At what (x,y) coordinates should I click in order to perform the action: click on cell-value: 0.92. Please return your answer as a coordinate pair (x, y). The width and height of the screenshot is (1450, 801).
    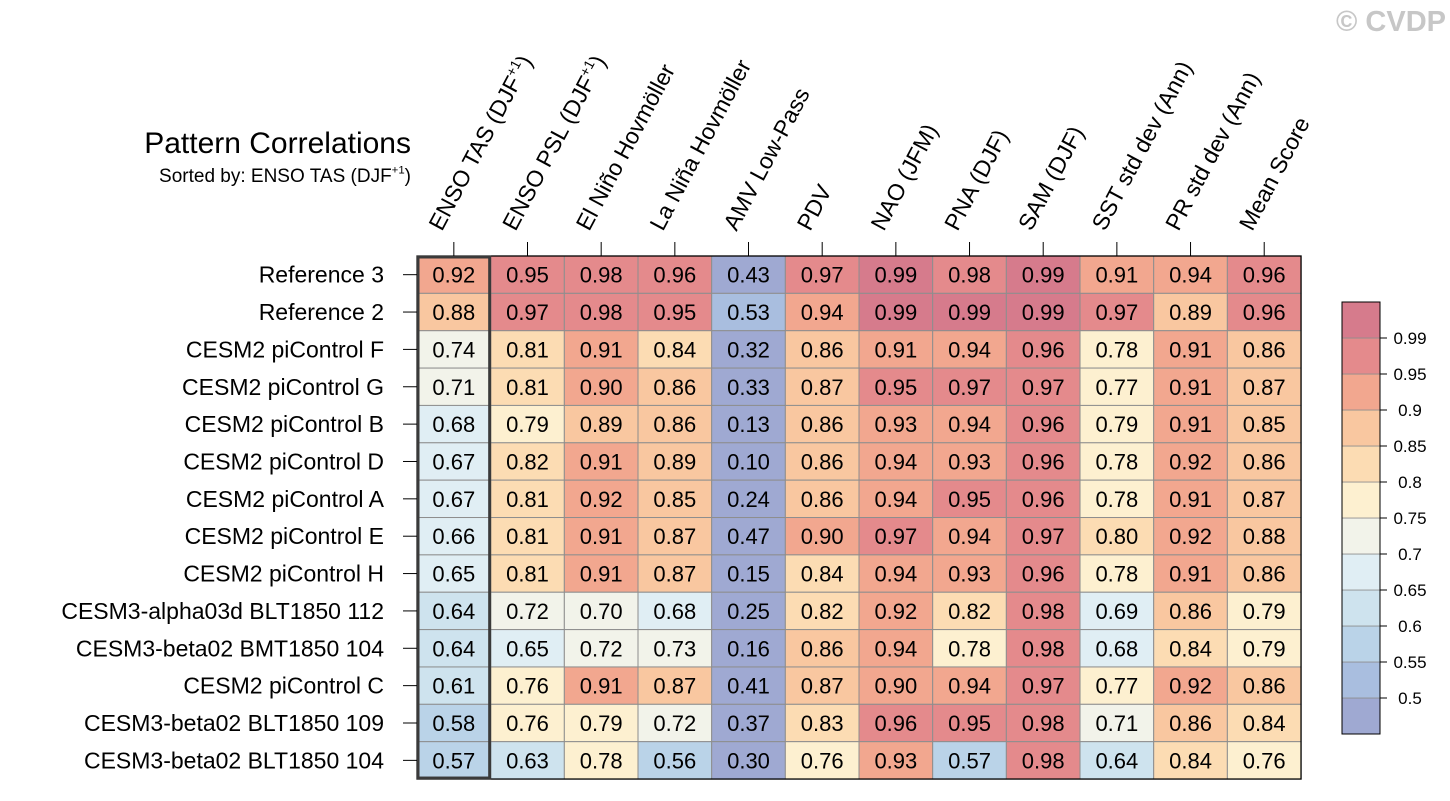
    Looking at the image, I should click on (1190, 461).